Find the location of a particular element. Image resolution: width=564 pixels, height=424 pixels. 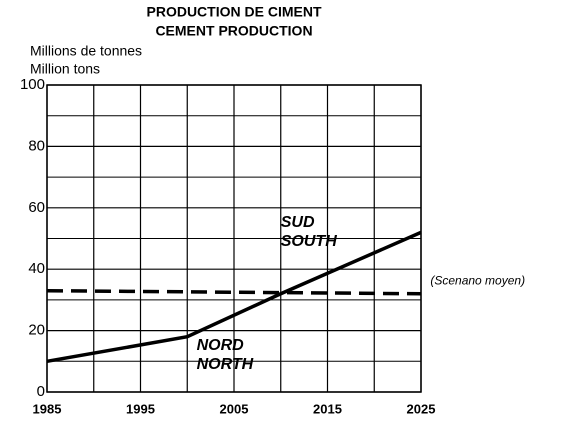

x-tick-label: 1995 is located at coordinates (140, 408).